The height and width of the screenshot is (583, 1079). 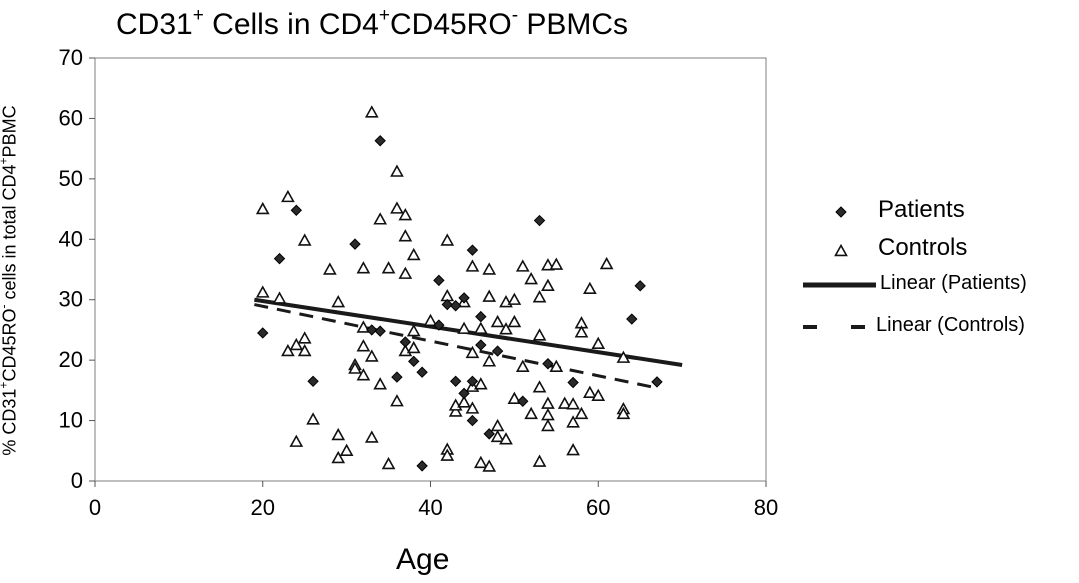 What do you see at coordinates (922, 248) in the screenshot?
I see `legend-label-controls: Controls` at bounding box center [922, 248].